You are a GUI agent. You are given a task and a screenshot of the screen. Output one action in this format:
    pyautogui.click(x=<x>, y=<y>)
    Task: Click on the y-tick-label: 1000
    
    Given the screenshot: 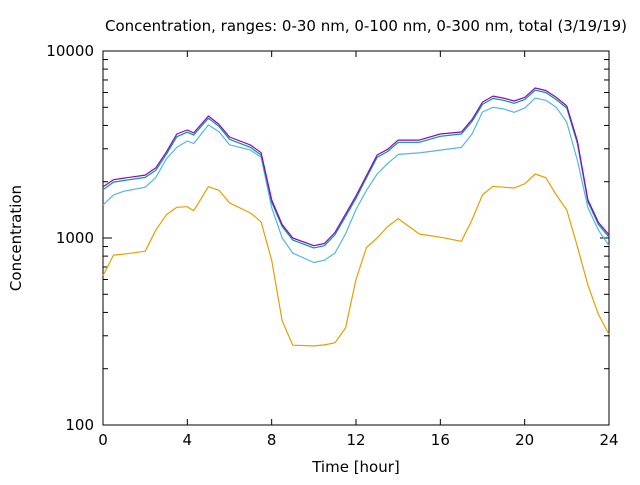 What is the action you would take?
    pyautogui.click(x=75, y=238)
    